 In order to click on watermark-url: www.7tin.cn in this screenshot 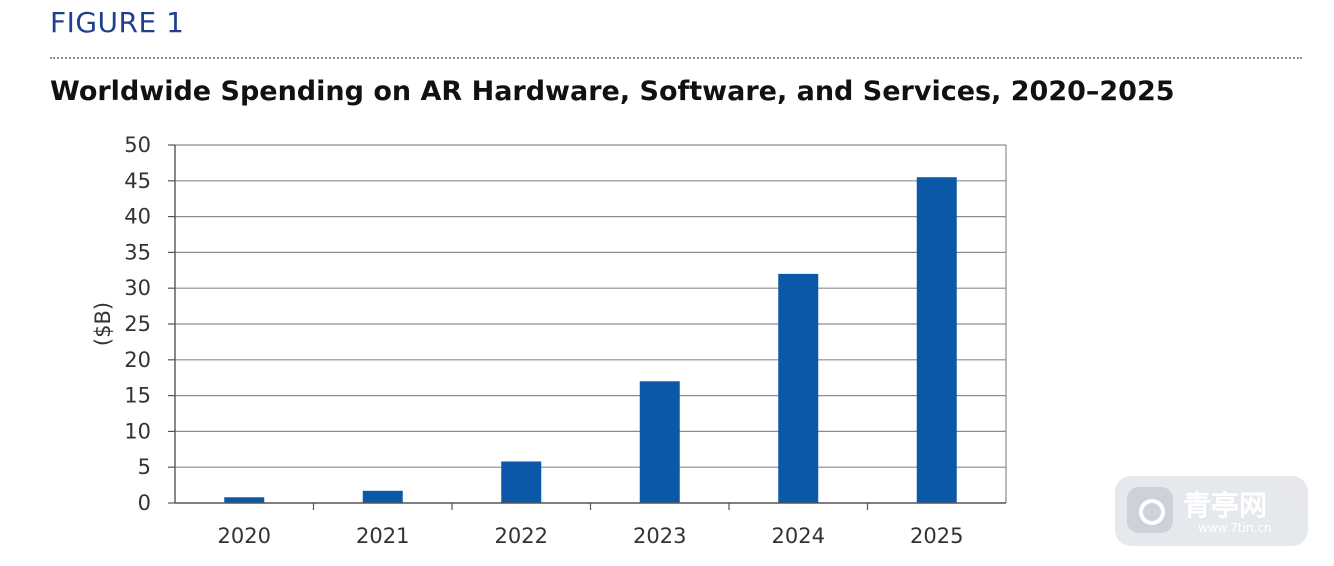, I will do `click(1235, 528)`.